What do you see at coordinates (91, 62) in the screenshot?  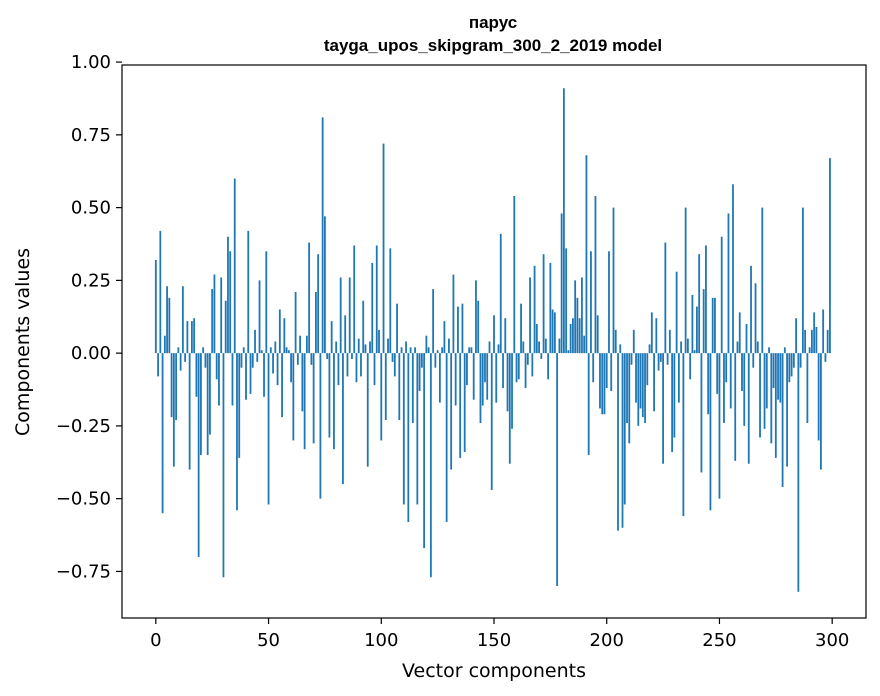 I see `y-tick-label: 1.00` at bounding box center [91, 62].